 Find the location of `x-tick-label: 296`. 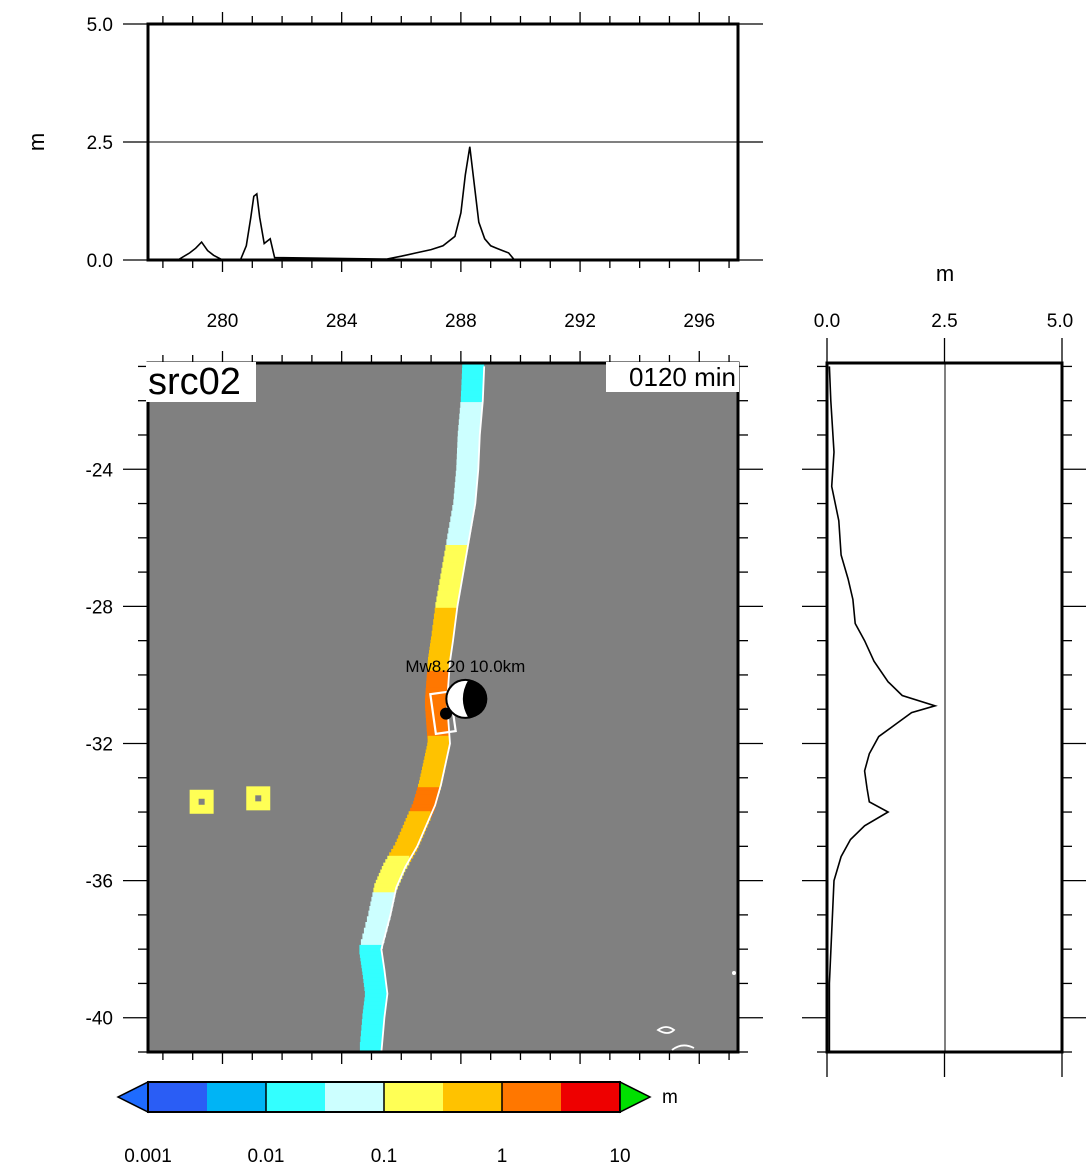

x-tick-label: 296 is located at coordinates (699, 321).